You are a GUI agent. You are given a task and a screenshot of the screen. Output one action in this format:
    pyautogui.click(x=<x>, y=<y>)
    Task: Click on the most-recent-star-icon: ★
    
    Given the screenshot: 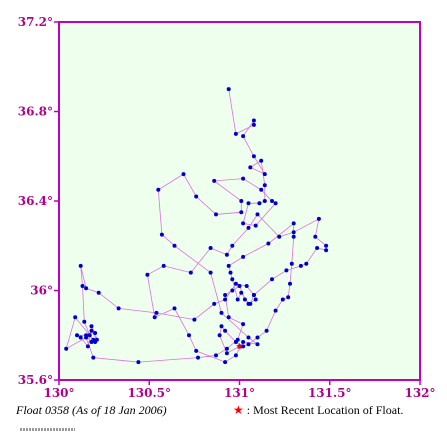 What is the action you would take?
    pyautogui.click(x=238, y=410)
    